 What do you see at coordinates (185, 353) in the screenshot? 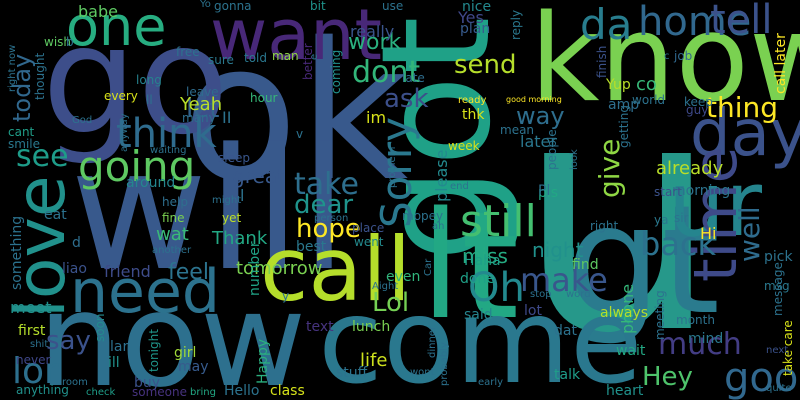
I see `word: girl` at bounding box center [185, 353].